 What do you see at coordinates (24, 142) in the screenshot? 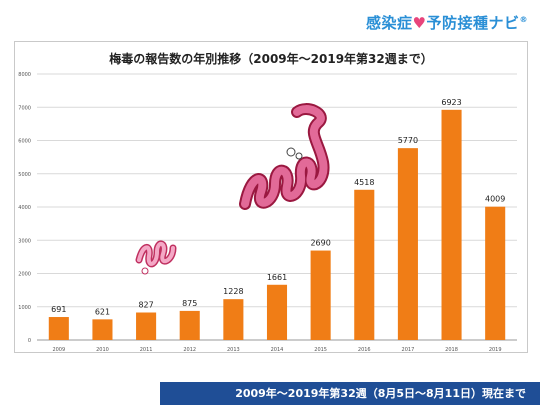
I see `y-tick-label: 6000` at bounding box center [24, 142].